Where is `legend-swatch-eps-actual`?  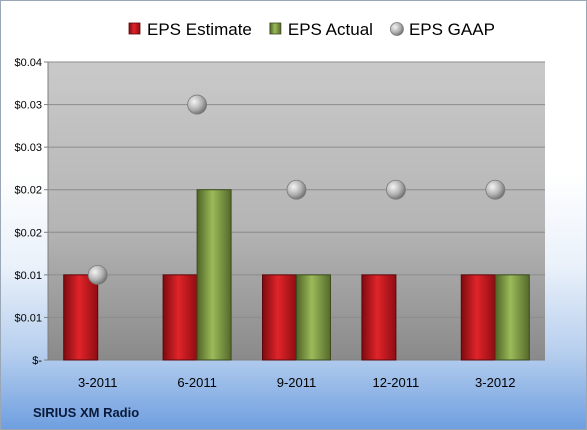
legend-swatch-eps-actual is located at coordinates (275, 28).